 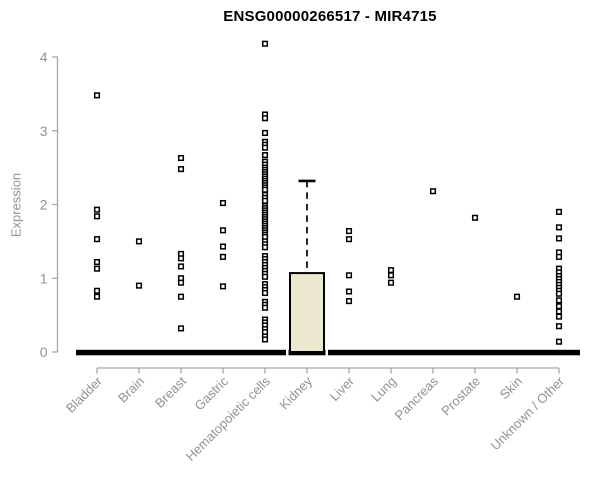 What do you see at coordinates (44, 278) in the screenshot?
I see `y-tick-label: 1` at bounding box center [44, 278].